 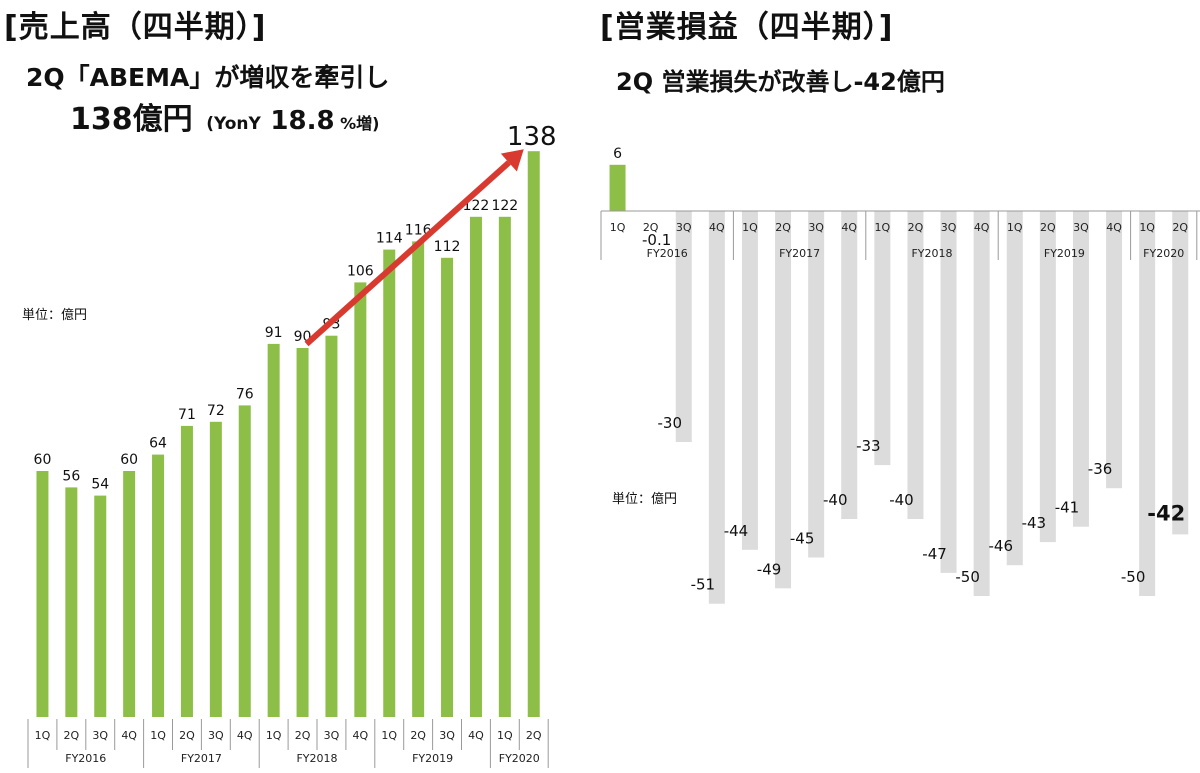 I want to click on sales-headline: 2Q「ABEMA」が増収を牽引し, so click(x=208, y=77).